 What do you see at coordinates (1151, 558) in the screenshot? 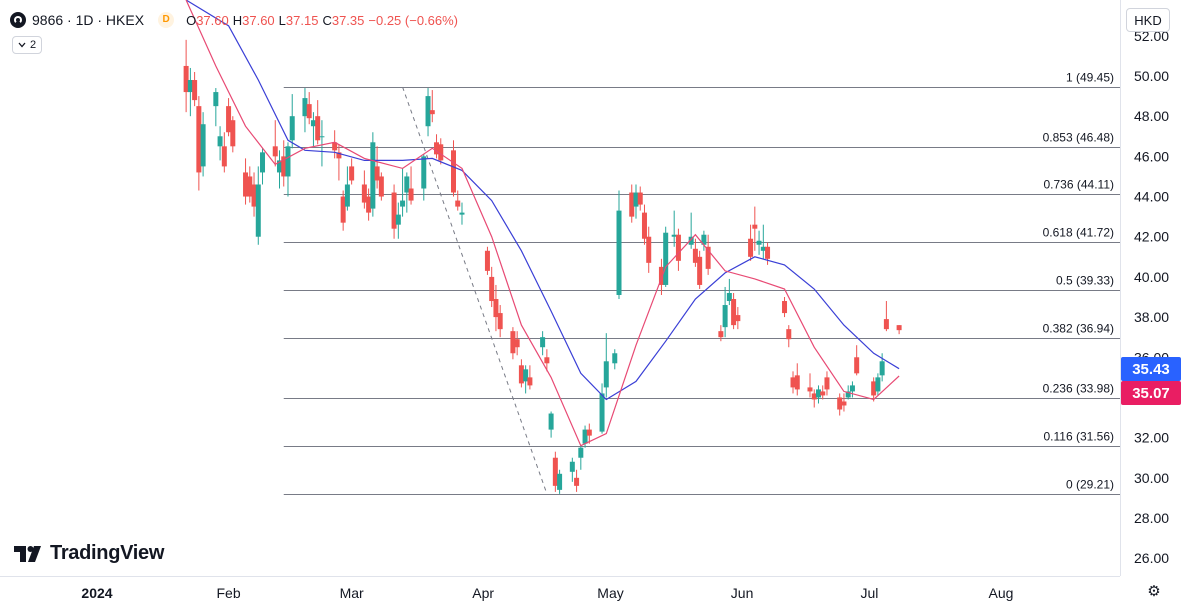
I see `y-tick-label: 26.00` at bounding box center [1151, 558].